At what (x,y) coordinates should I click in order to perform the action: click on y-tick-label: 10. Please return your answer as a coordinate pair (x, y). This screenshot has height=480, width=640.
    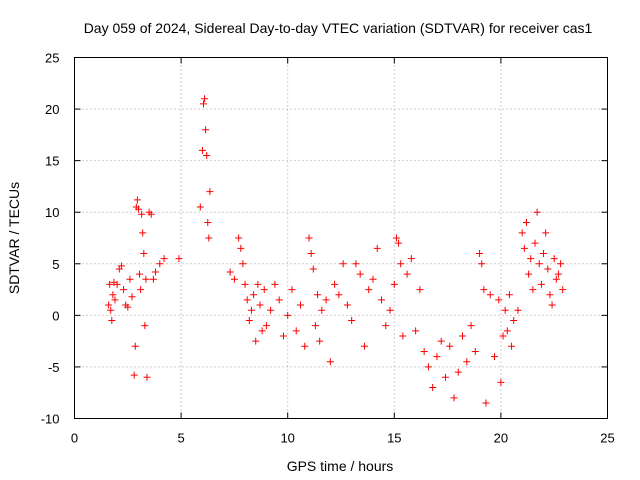
    Looking at the image, I should click on (52, 212).